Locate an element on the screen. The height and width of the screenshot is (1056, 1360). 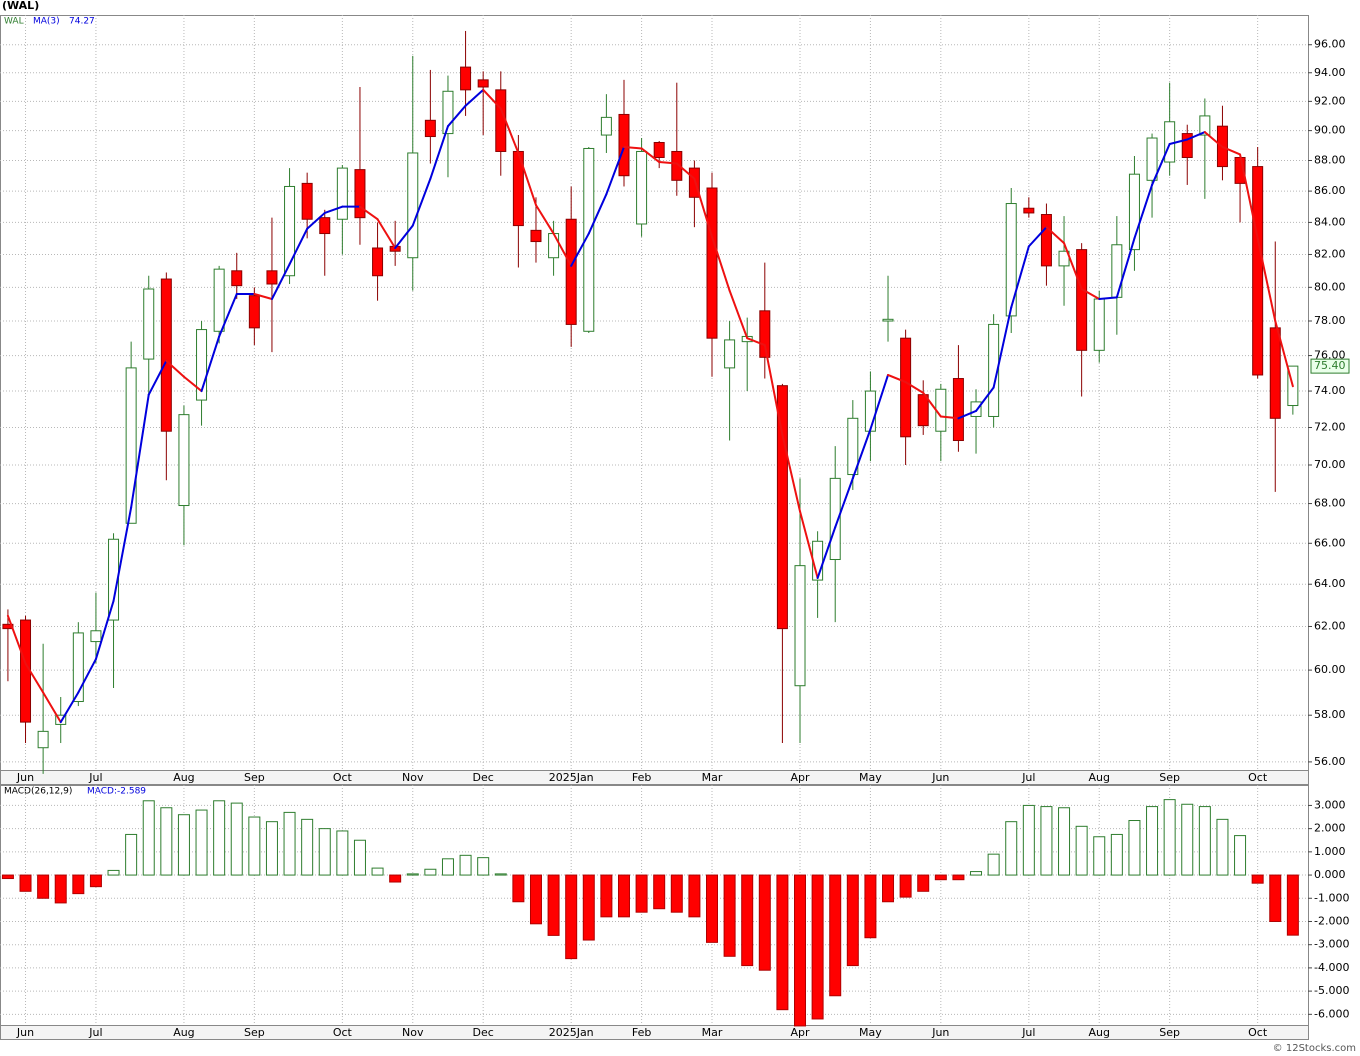
y-tick-label: 80.00 is located at coordinates (1330, 286).